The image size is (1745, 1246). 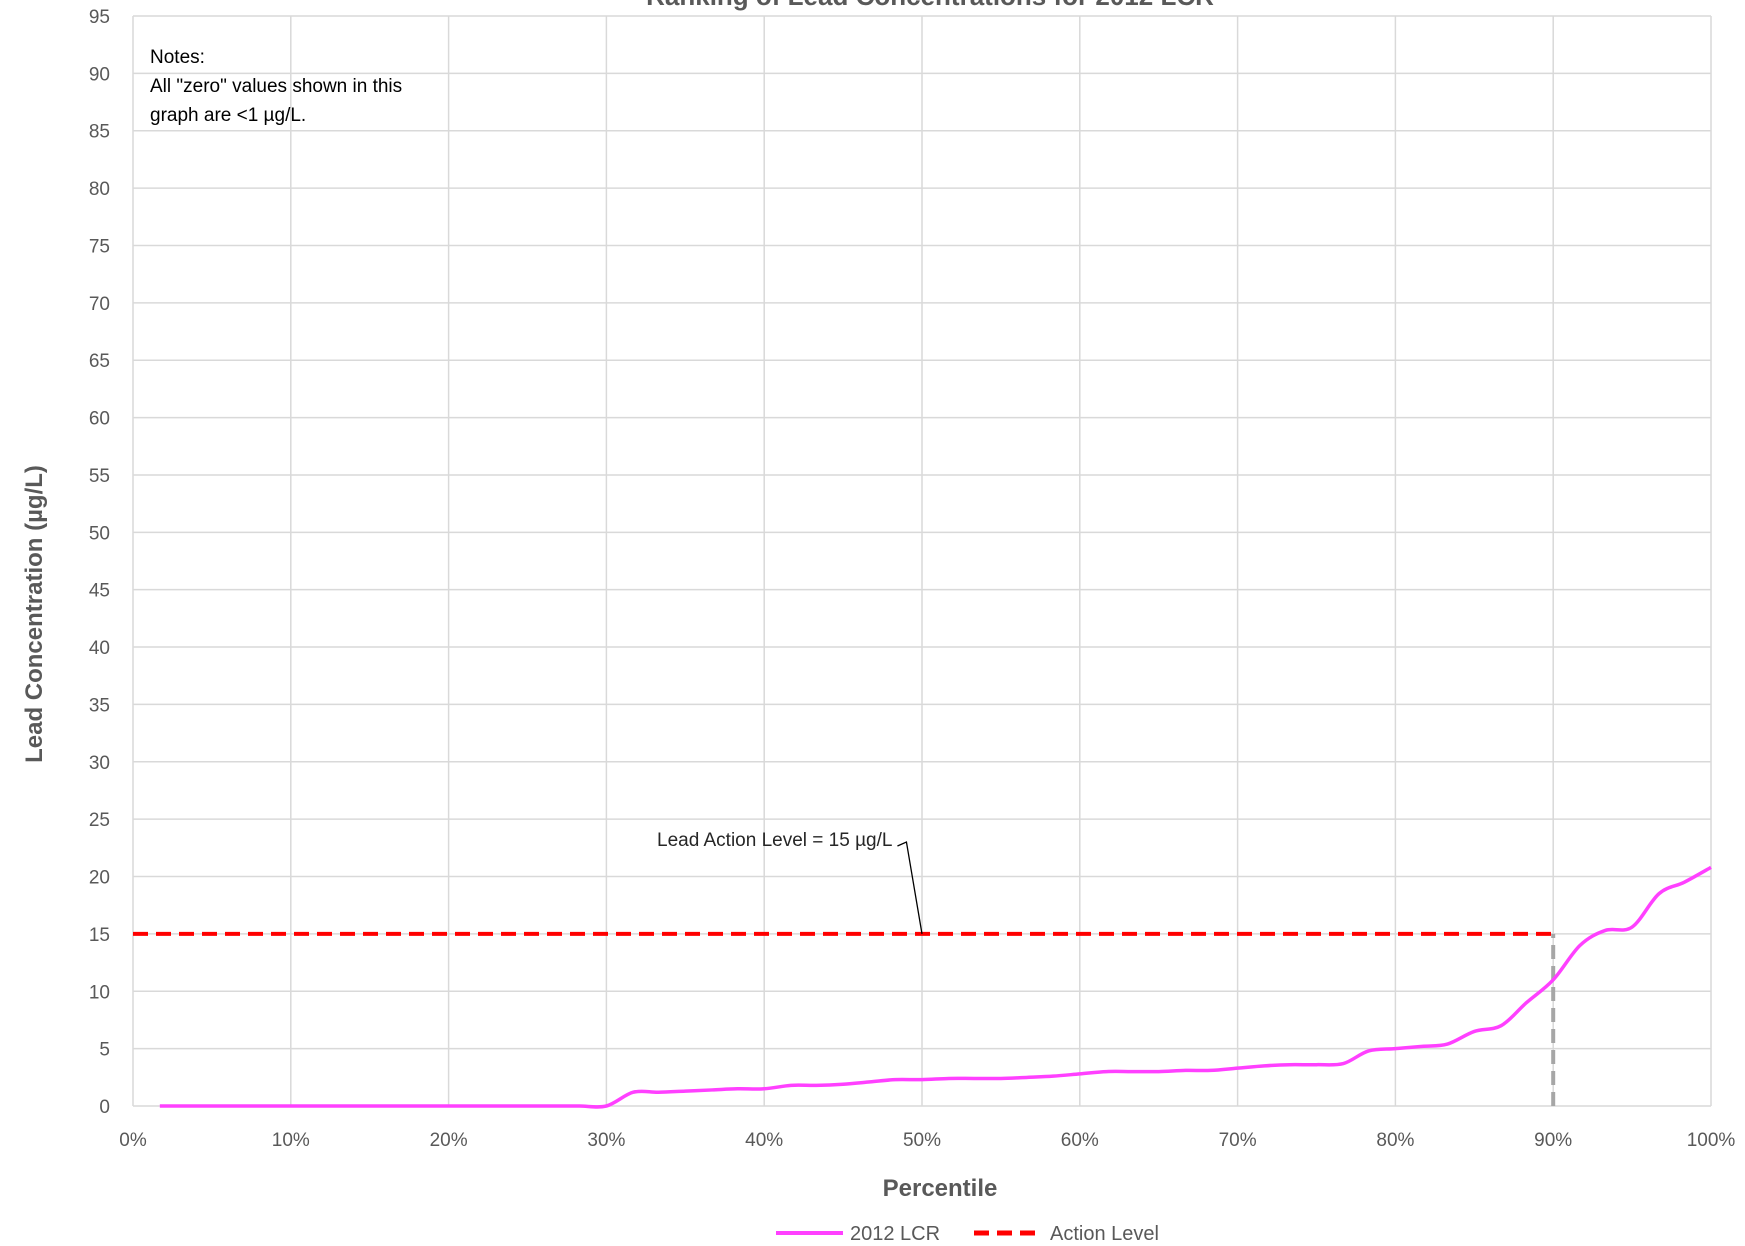 I want to click on y-axis-title: Lead Concentration (µg/L), so click(x=34, y=614).